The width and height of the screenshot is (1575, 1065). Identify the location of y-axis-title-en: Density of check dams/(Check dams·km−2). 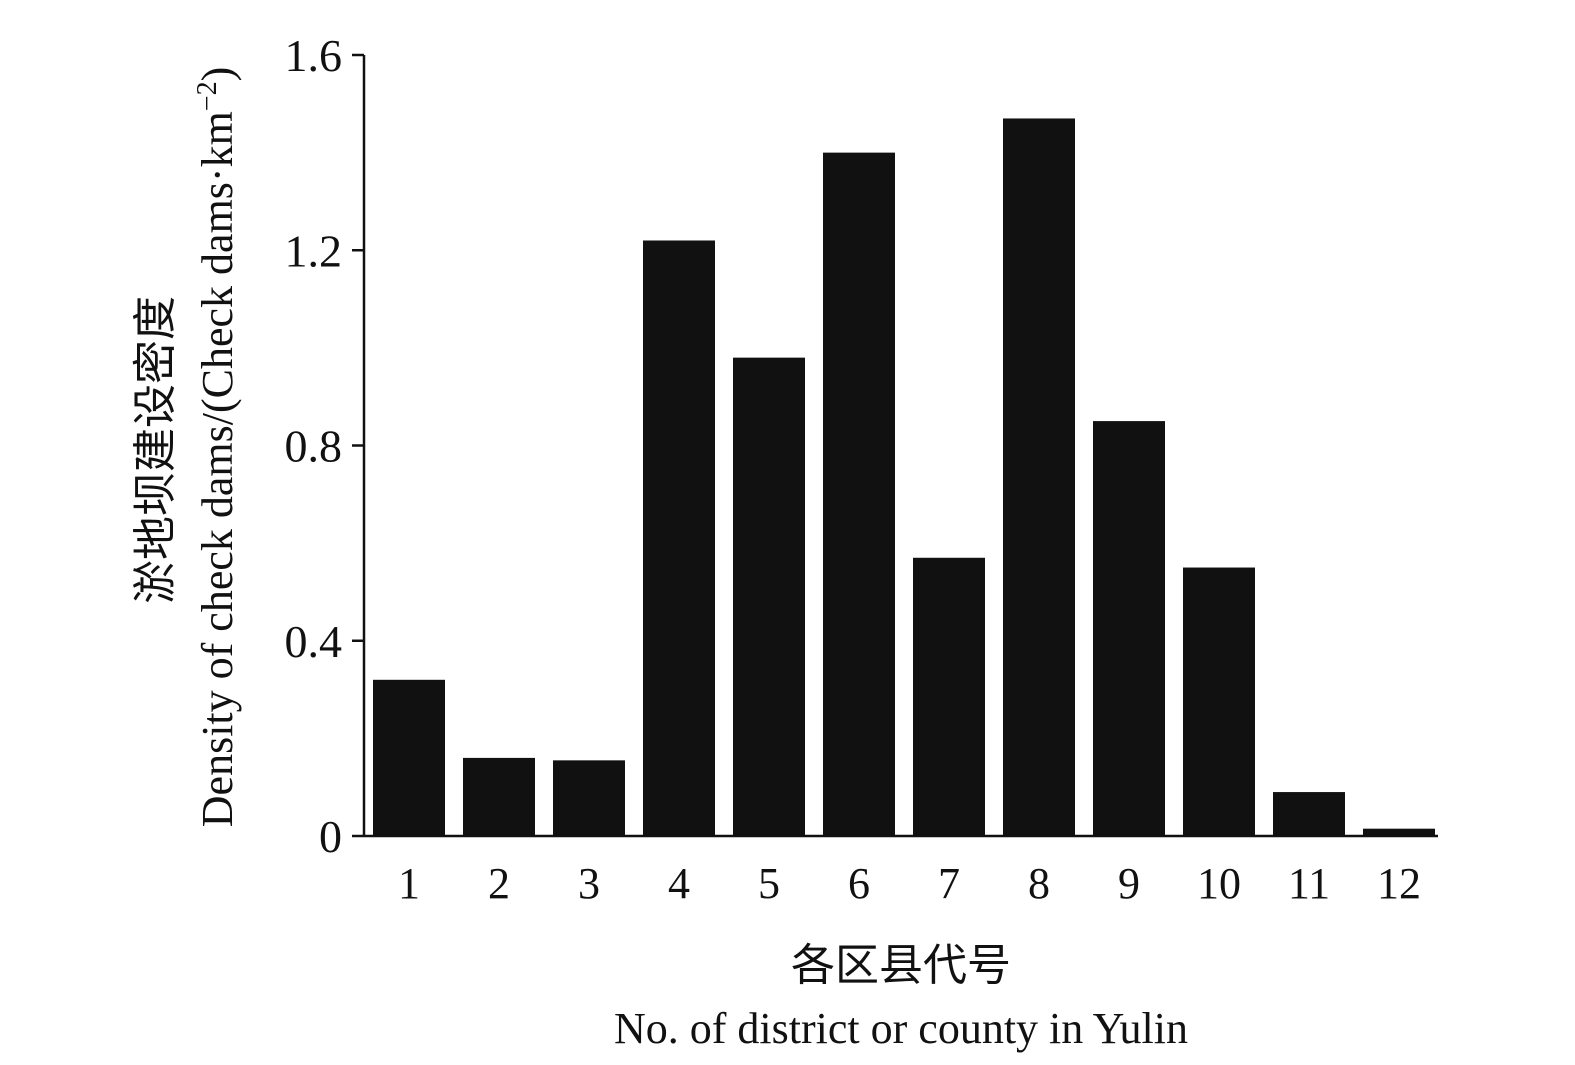
(217, 447).